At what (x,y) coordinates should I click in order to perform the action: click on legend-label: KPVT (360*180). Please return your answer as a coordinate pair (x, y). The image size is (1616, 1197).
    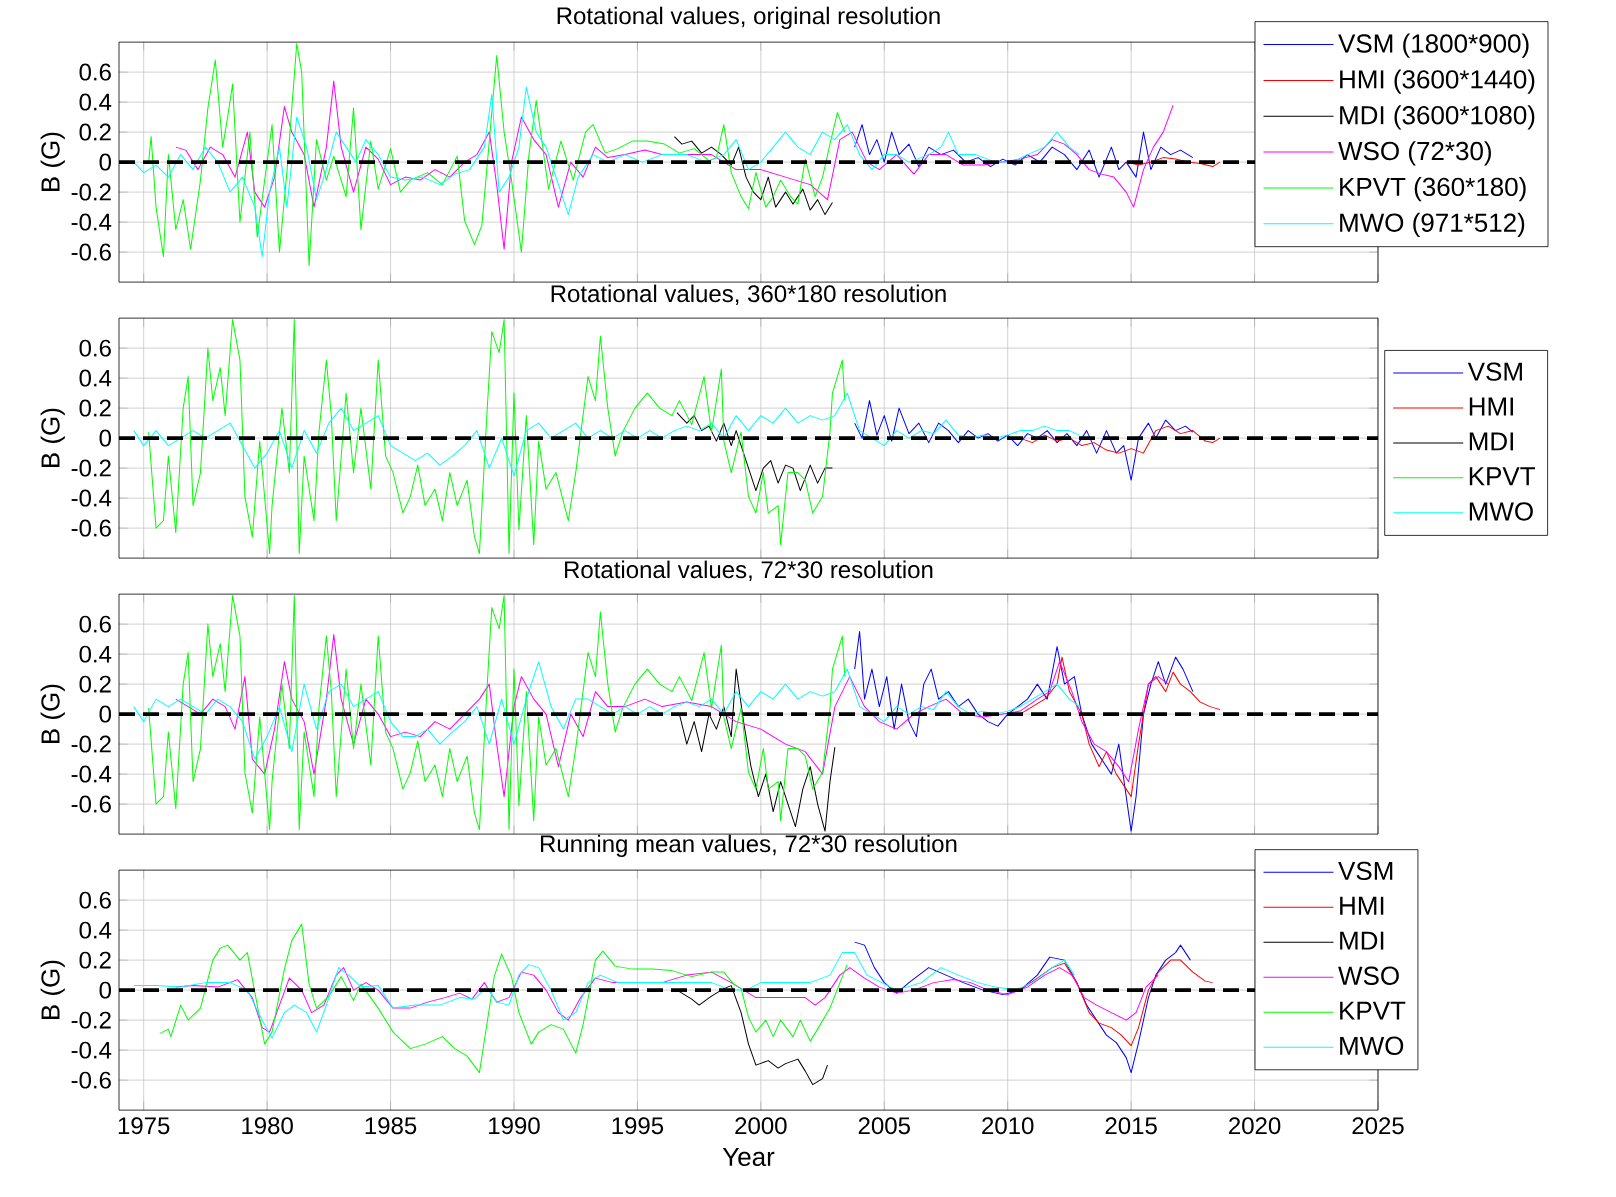
    Looking at the image, I should click on (1433, 189).